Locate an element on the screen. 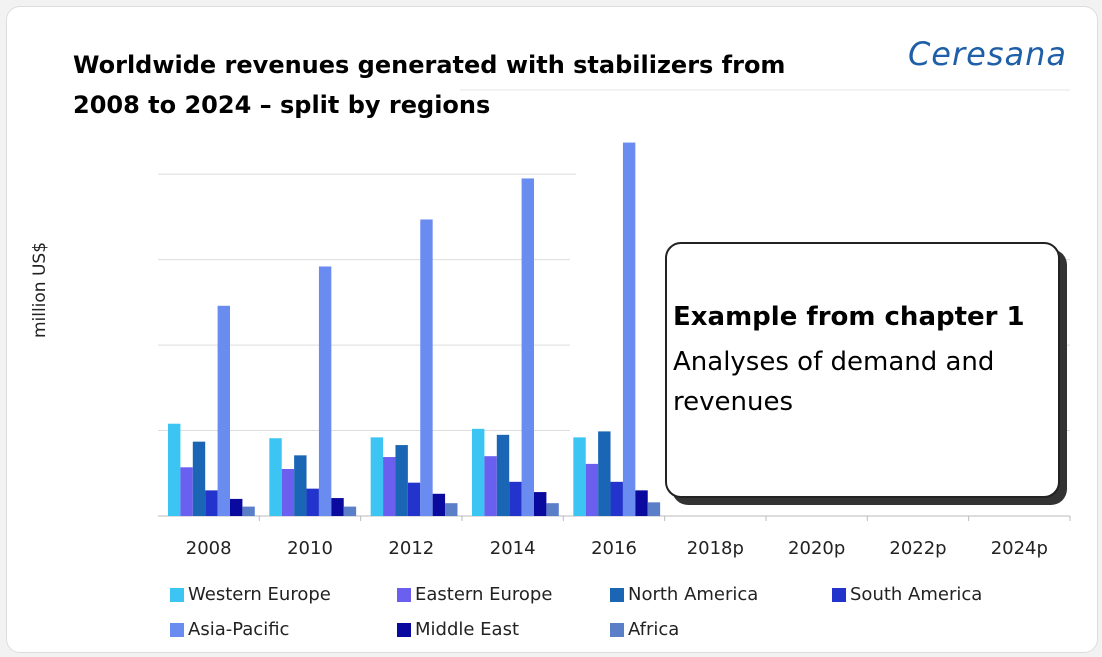  callout-text: Analyses of demand and revenues is located at coordinates (834, 382).